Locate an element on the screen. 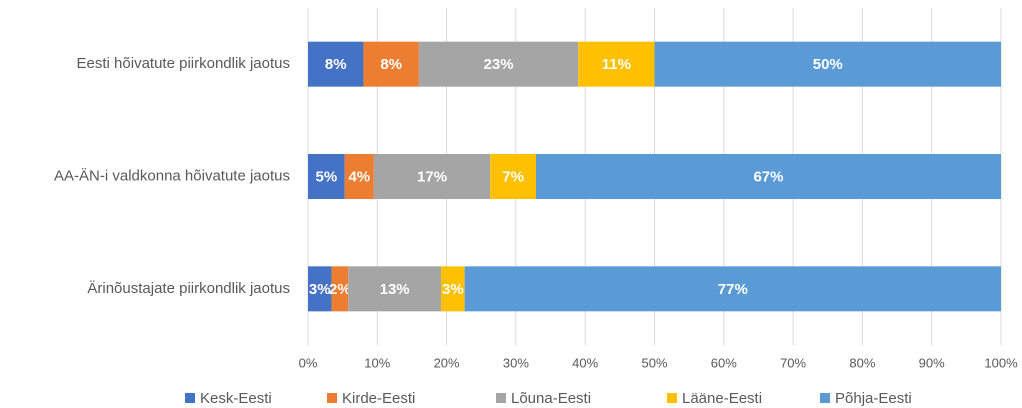  data-label: 50% is located at coordinates (828, 64).